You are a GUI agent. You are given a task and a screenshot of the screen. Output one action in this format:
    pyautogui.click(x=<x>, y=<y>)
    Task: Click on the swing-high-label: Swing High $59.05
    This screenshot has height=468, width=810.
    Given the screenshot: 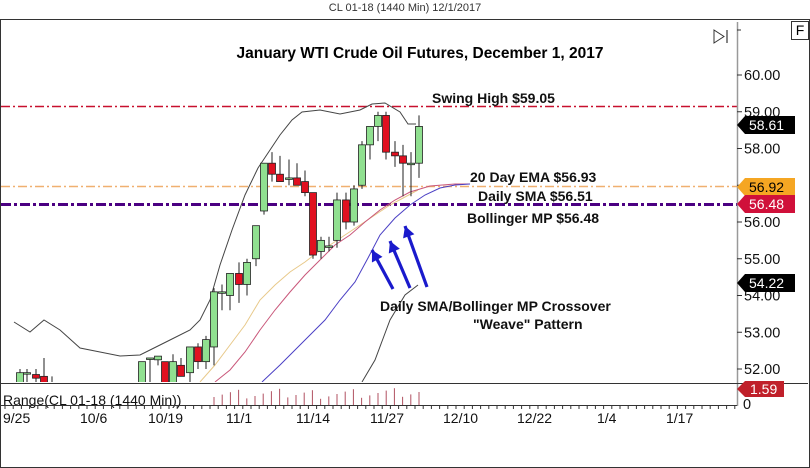 What is the action you would take?
    pyautogui.click(x=493, y=98)
    